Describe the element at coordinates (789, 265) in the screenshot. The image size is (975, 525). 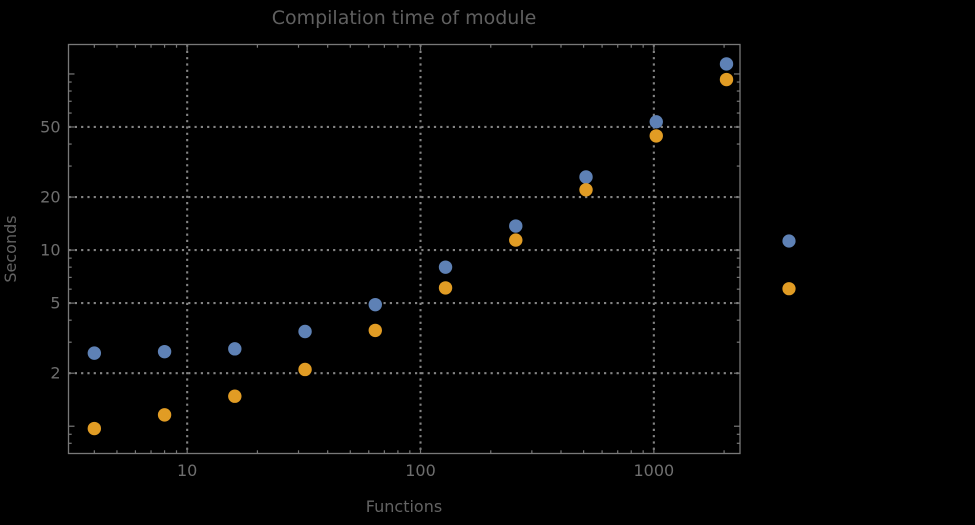
I see `legend-markers` at that location.